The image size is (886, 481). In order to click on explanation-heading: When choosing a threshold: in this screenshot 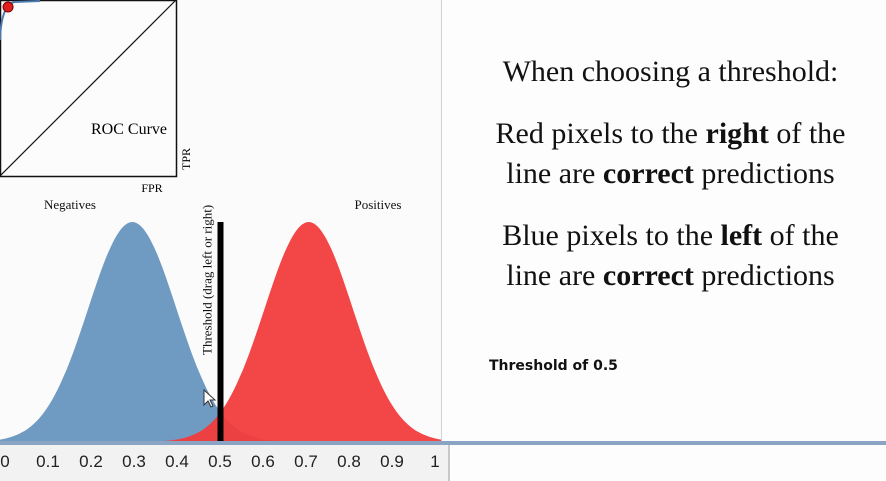, I will do `click(670, 71)`.